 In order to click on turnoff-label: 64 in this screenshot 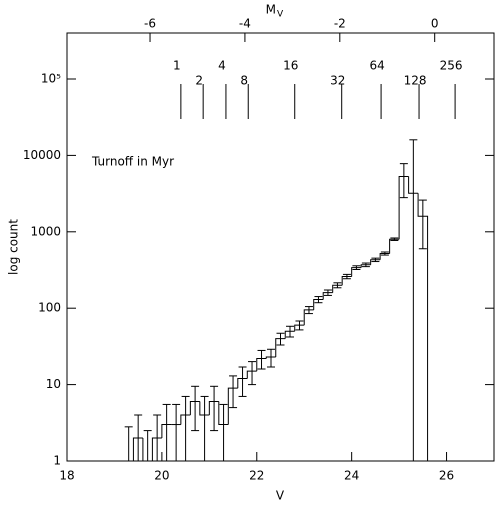, I will do `click(376, 66)`.